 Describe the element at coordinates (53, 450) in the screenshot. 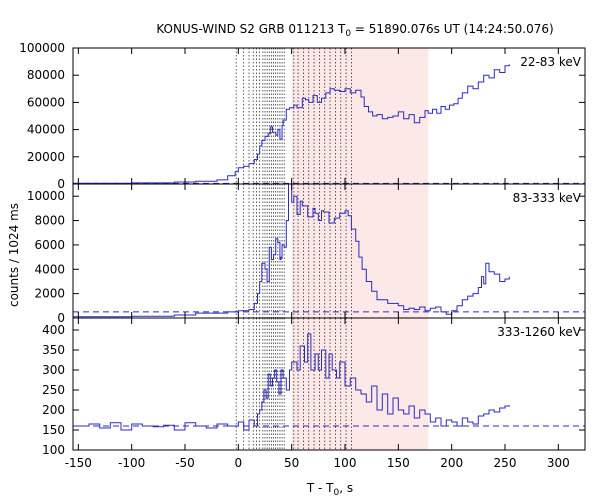

I see `y-tick-label: 100` at that location.